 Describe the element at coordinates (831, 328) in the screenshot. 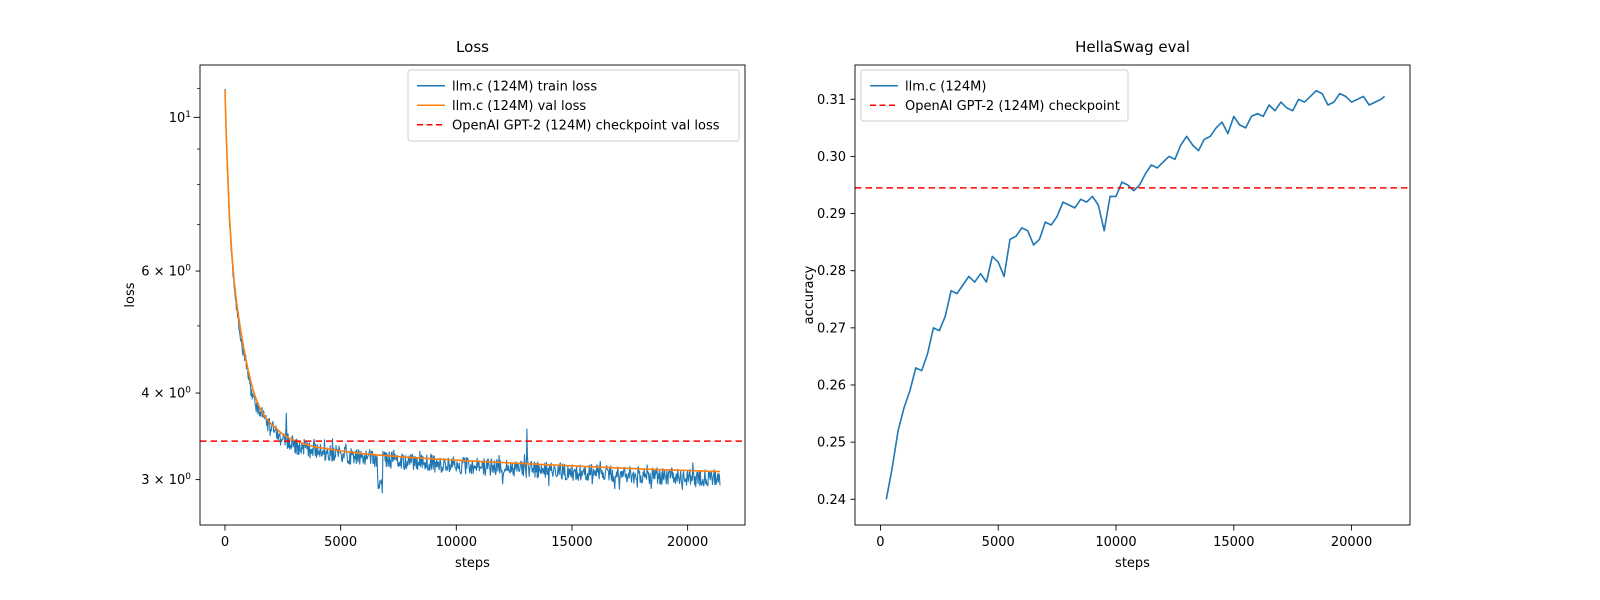

I see `y-tick-label: 0.27` at that location.